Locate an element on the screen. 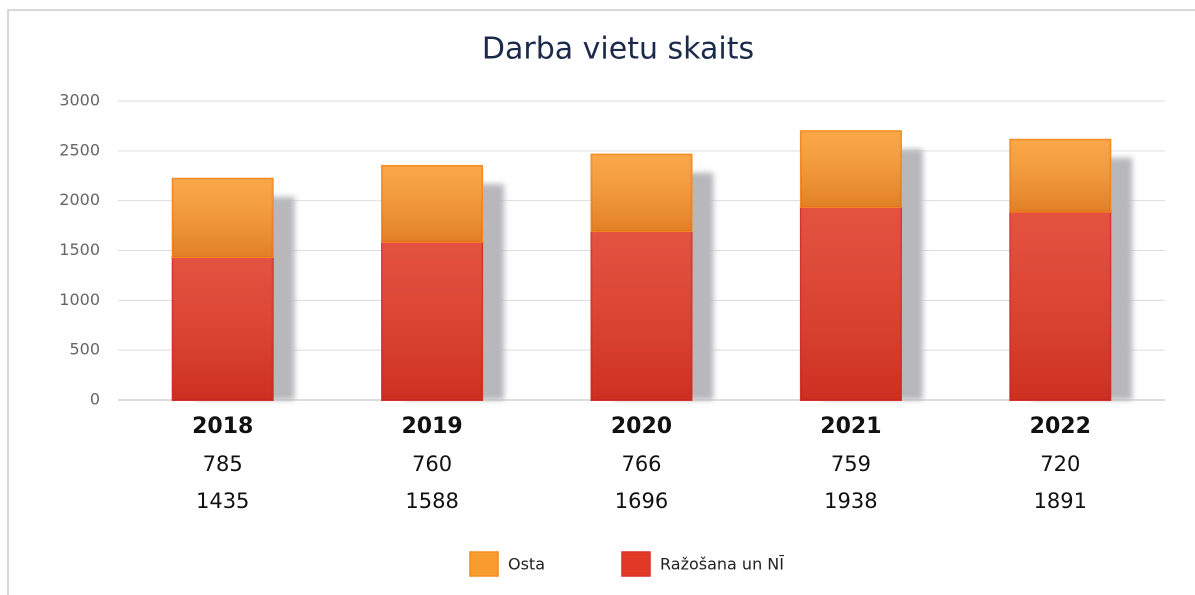  legend-label: Osta is located at coordinates (526, 564).